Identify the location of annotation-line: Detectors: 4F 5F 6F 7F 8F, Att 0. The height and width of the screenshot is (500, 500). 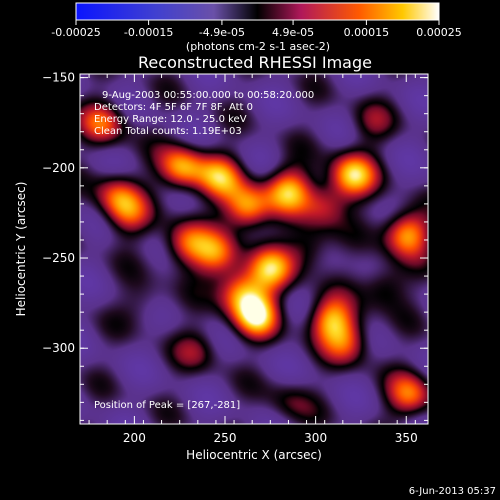
(173, 107).